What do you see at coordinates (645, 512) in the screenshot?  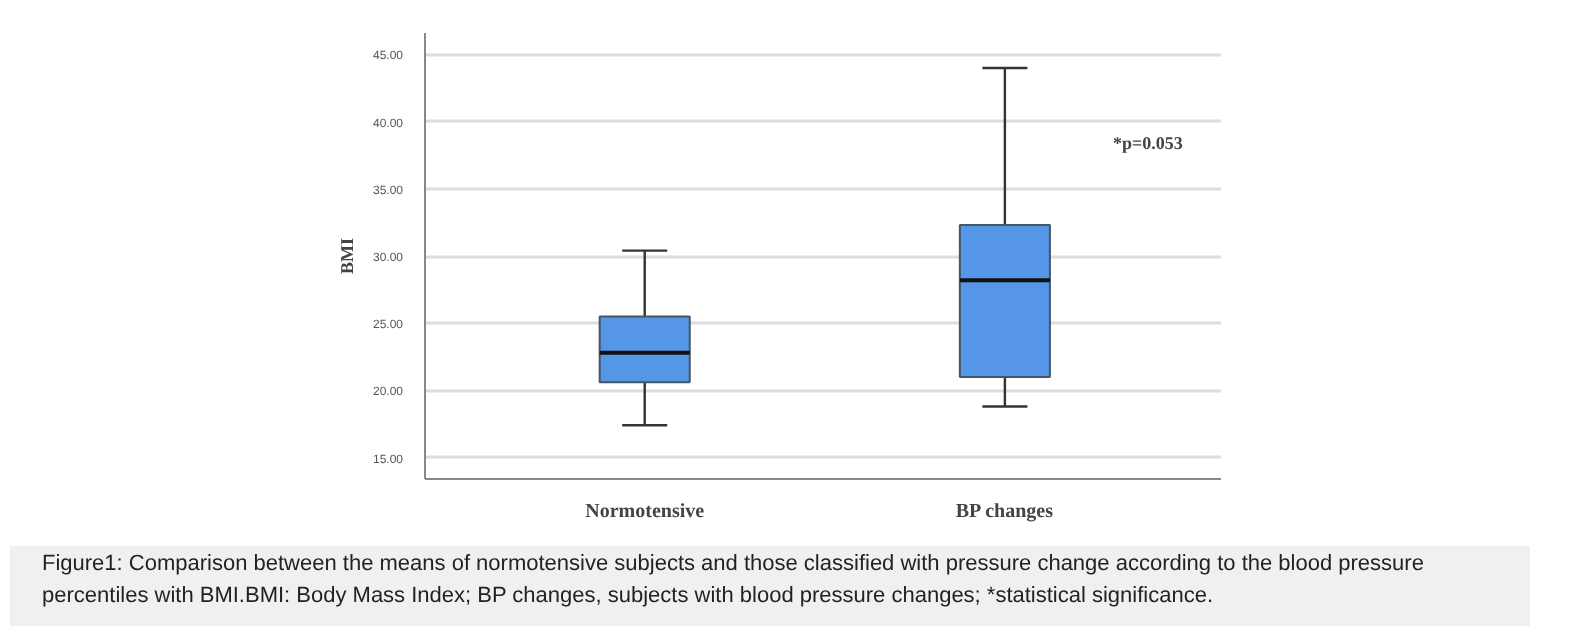 I see `x-tick-label: Normotensive` at bounding box center [645, 512].